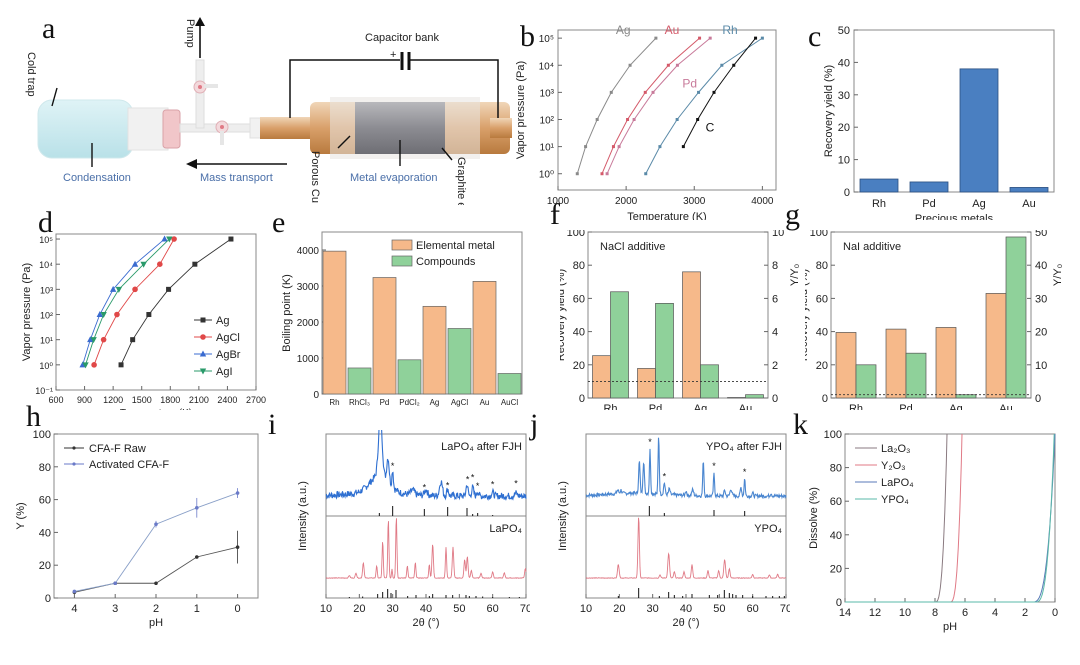  What do you see at coordinates (563, 516) in the screenshot?
I see `y-axis-label: Intensity (a.u.)` at bounding box center [563, 516].